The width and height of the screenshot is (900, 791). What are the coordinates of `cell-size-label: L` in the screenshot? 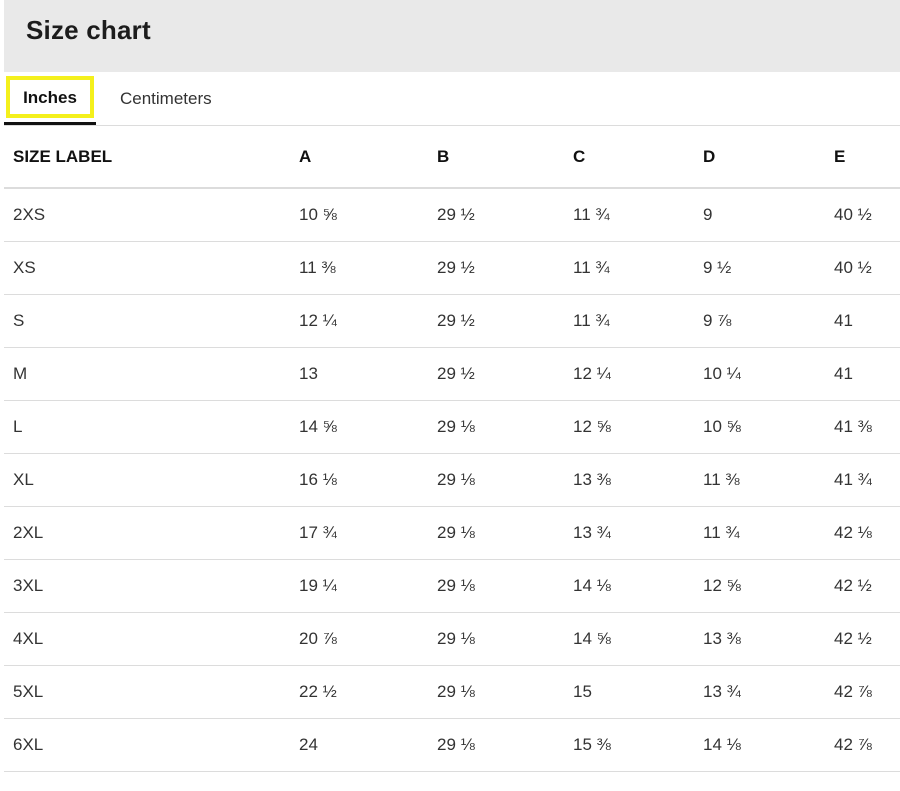 It's located at (18, 426).